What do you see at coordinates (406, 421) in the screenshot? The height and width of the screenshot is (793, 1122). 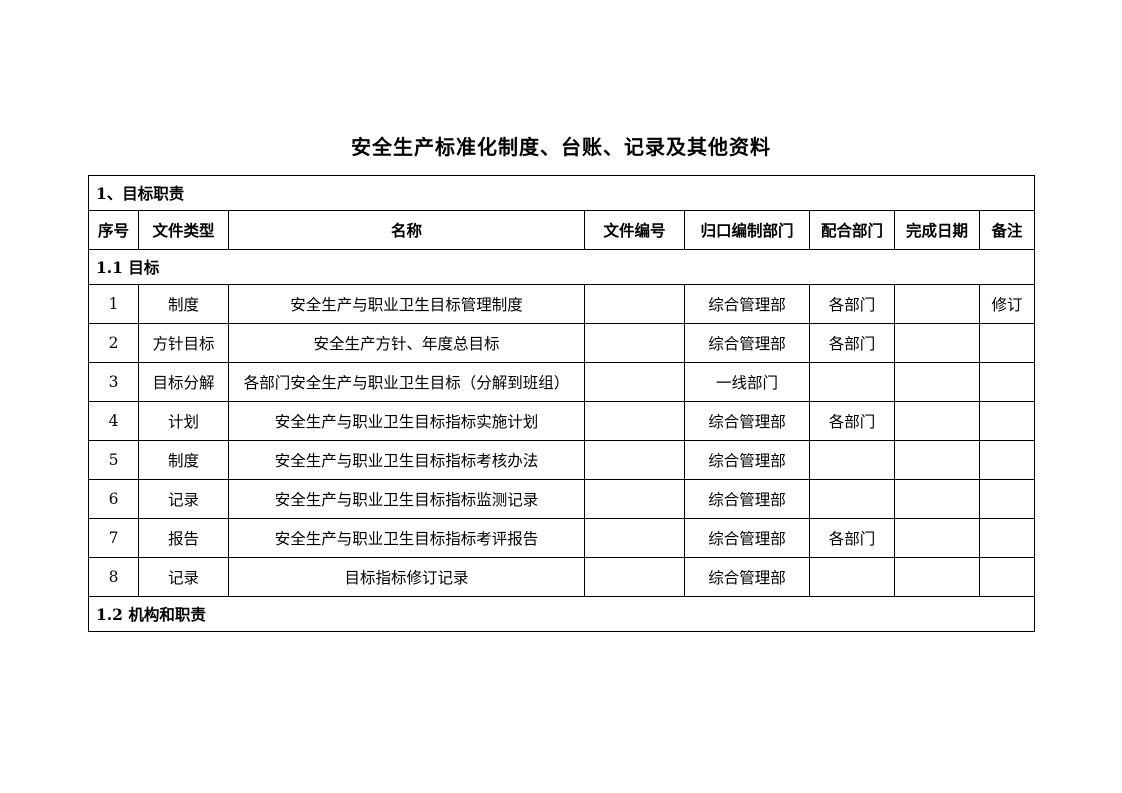 I see `cell-name: 安全生产与职业卫生目标指标实施计划` at bounding box center [406, 421].